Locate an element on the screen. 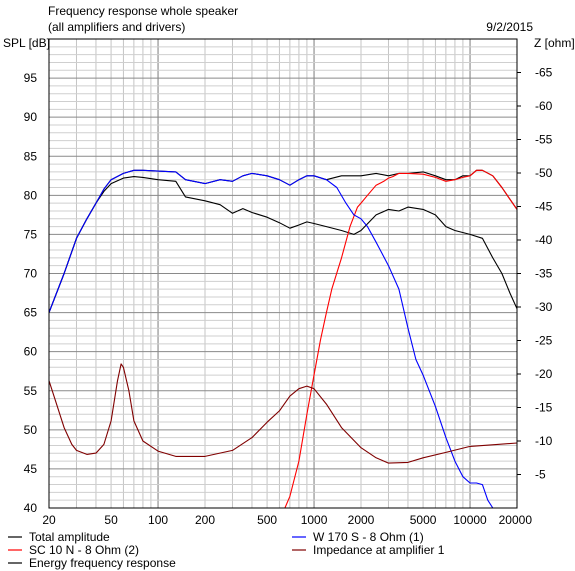 The image size is (575, 571). y2-axis-label: Z [ohm] is located at coordinates (554, 43).